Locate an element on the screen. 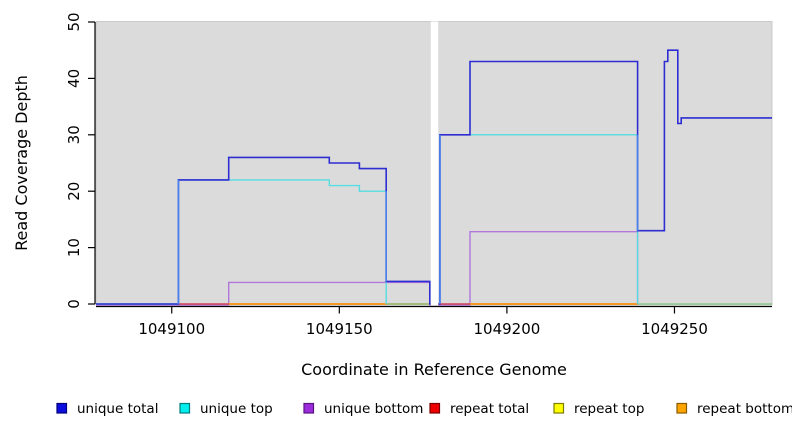 This screenshot has width=792, height=432. legend-label-repeat-total: repeat total is located at coordinates (489, 409).